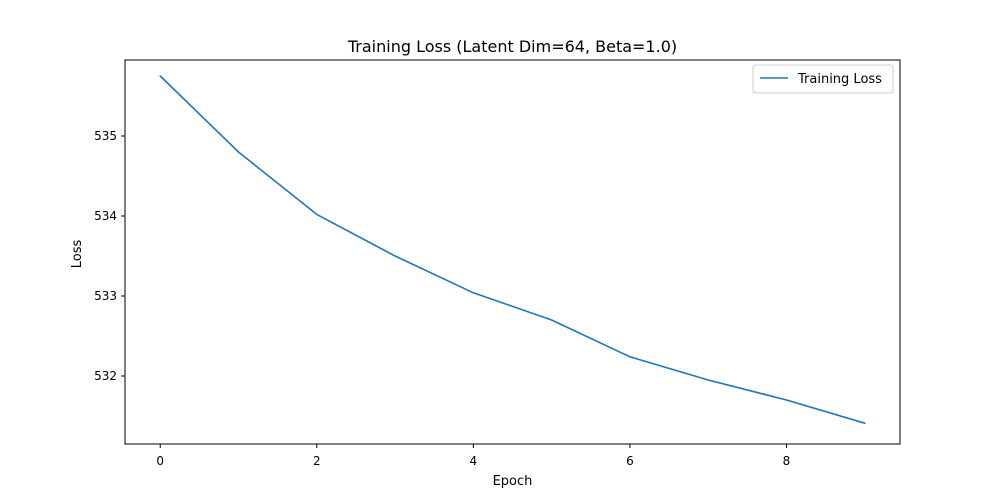 This screenshot has width=1000, height=500. What do you see at coordinates (105, 376) in the screenshot?
I see `y-tick-label: 532` at bounding box center [105, 376].